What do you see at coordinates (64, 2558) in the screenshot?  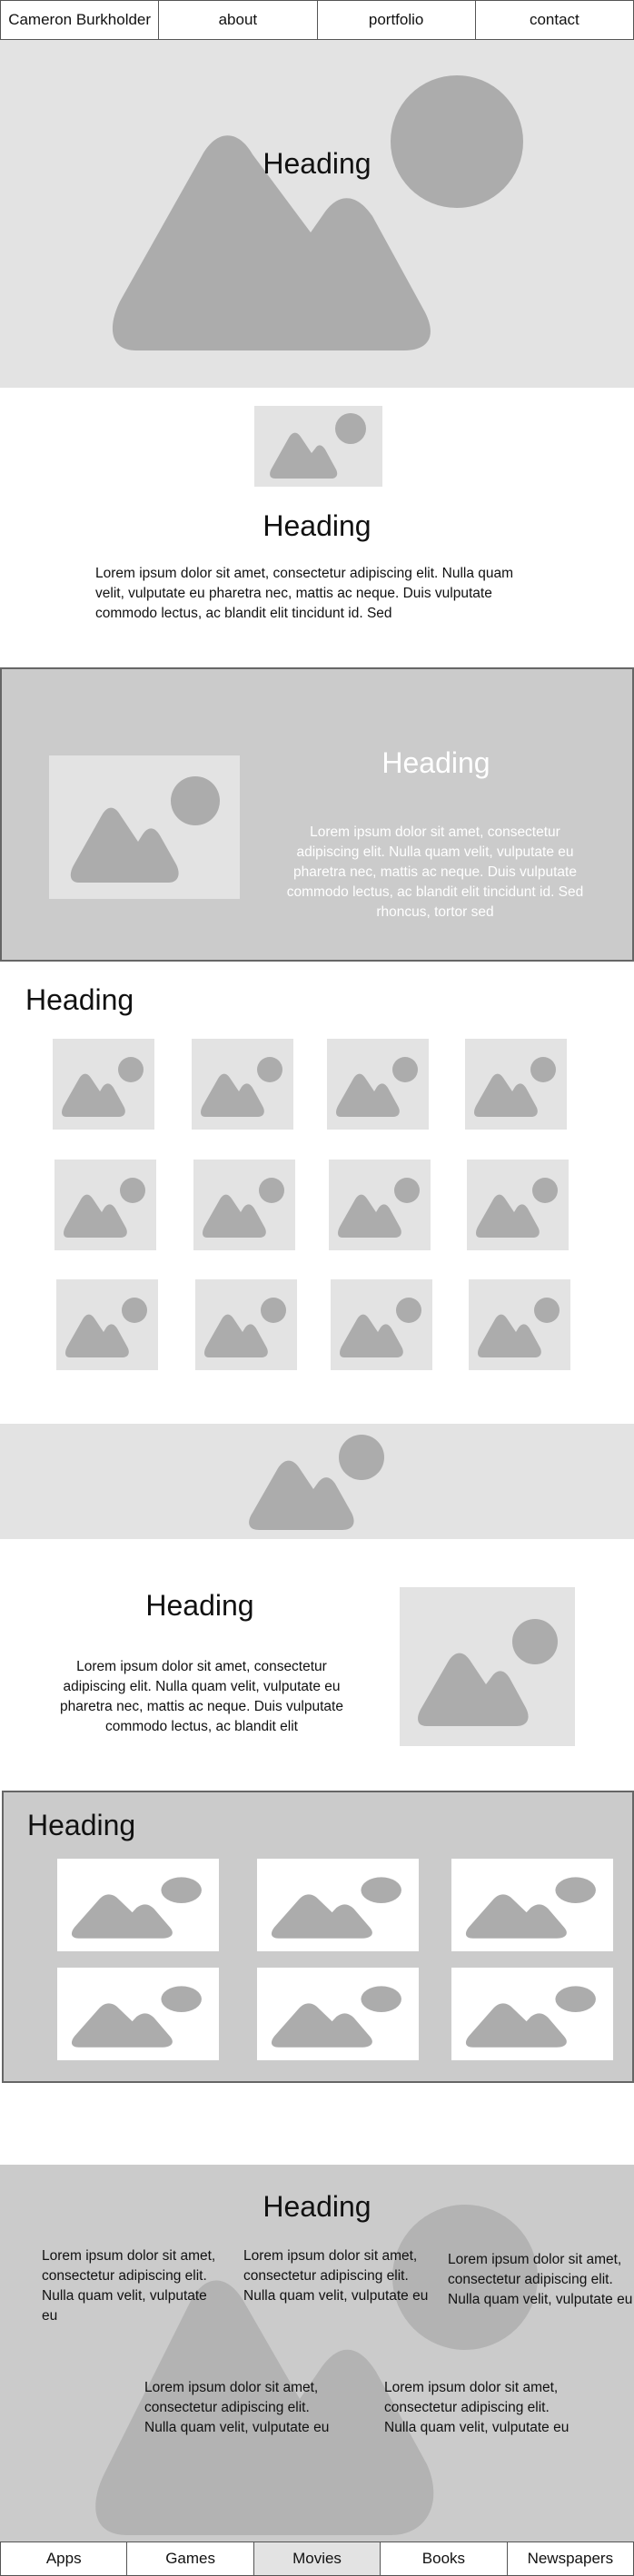 I see `bottom-nav-apps: Apps` at bounding box center [64, 2558].